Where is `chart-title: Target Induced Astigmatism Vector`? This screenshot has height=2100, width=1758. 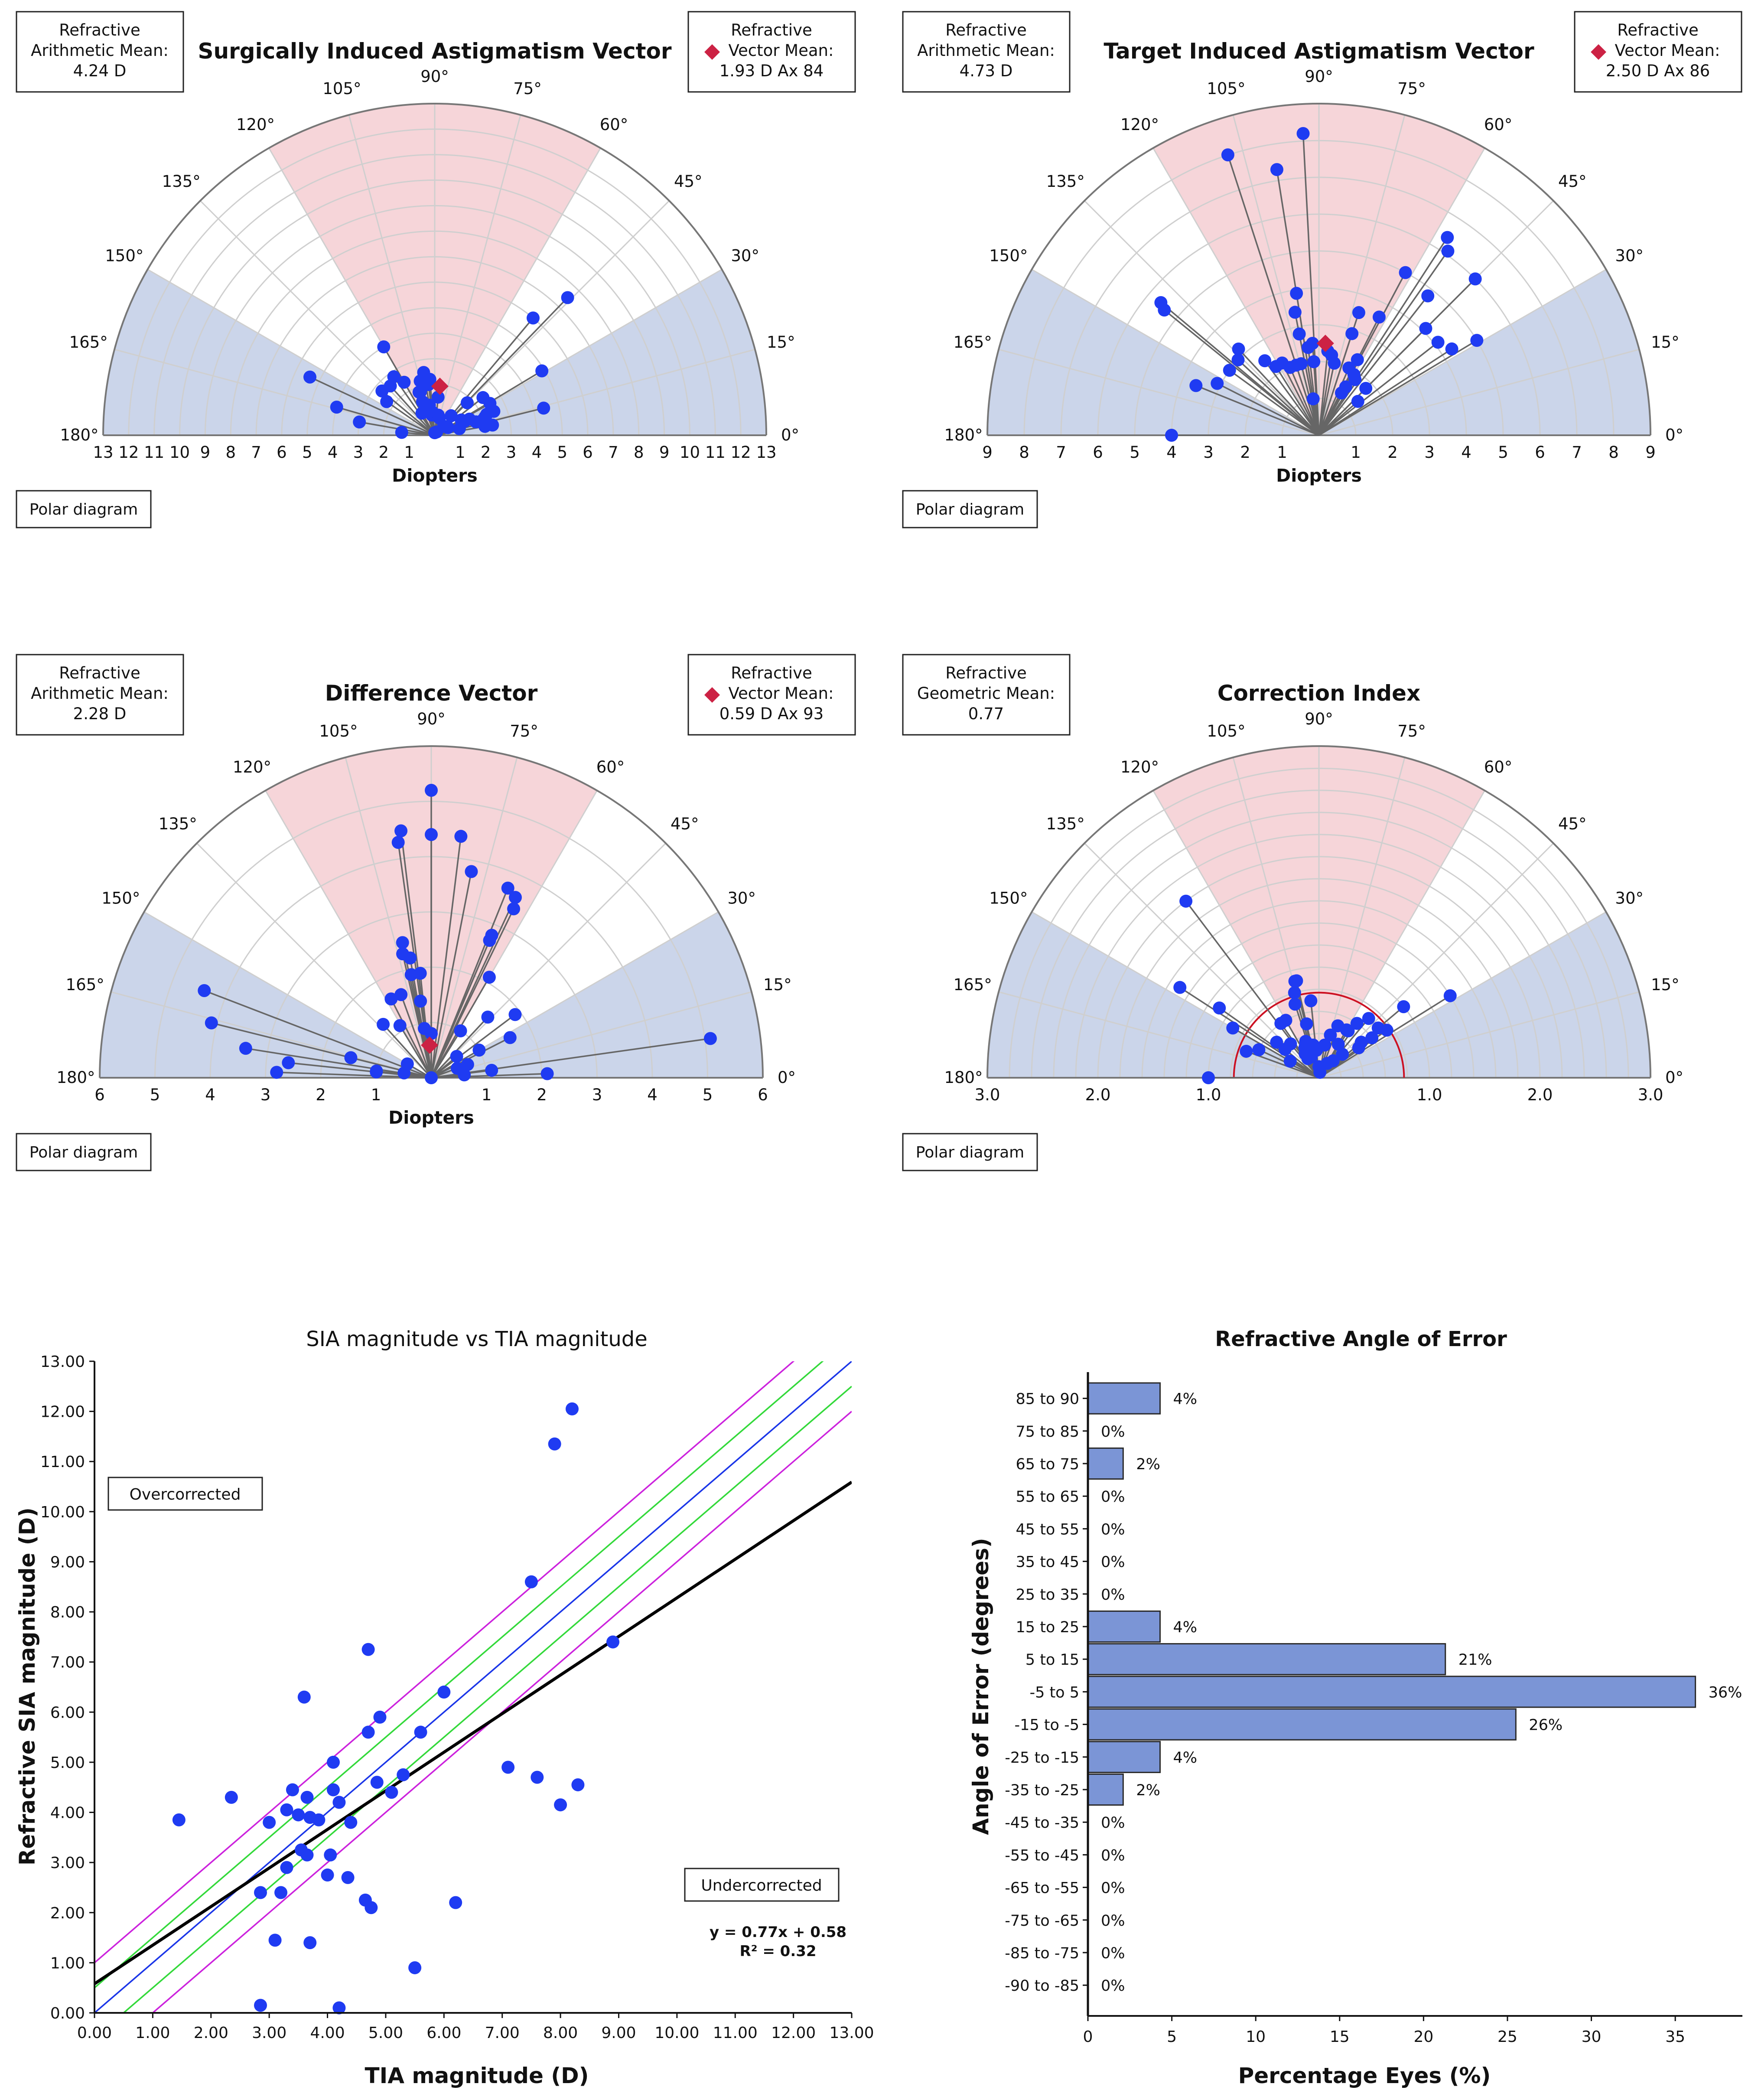
chart-title: Target Induced Astigmatism Vector is located at coordinates (1319, 51).